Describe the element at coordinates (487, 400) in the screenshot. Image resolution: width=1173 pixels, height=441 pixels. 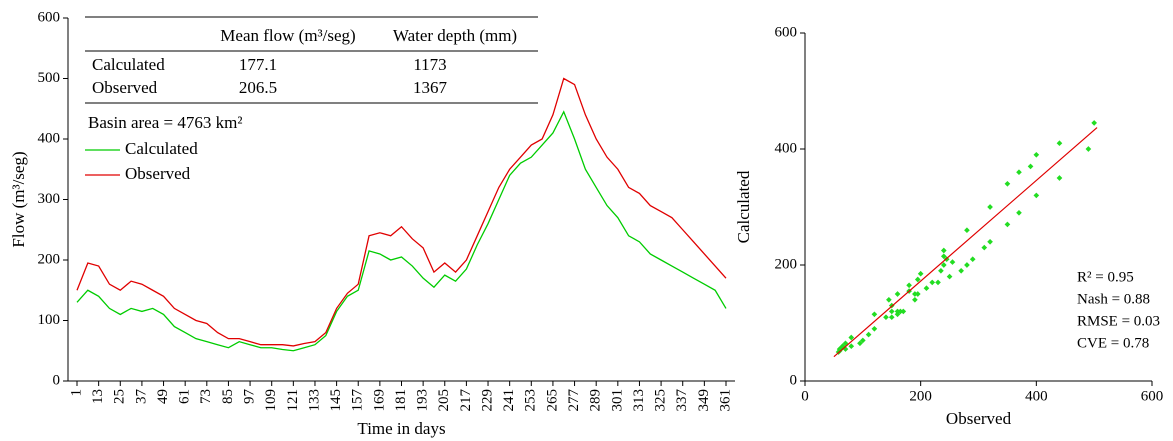
I see `x-tick-label: 229` at that location.